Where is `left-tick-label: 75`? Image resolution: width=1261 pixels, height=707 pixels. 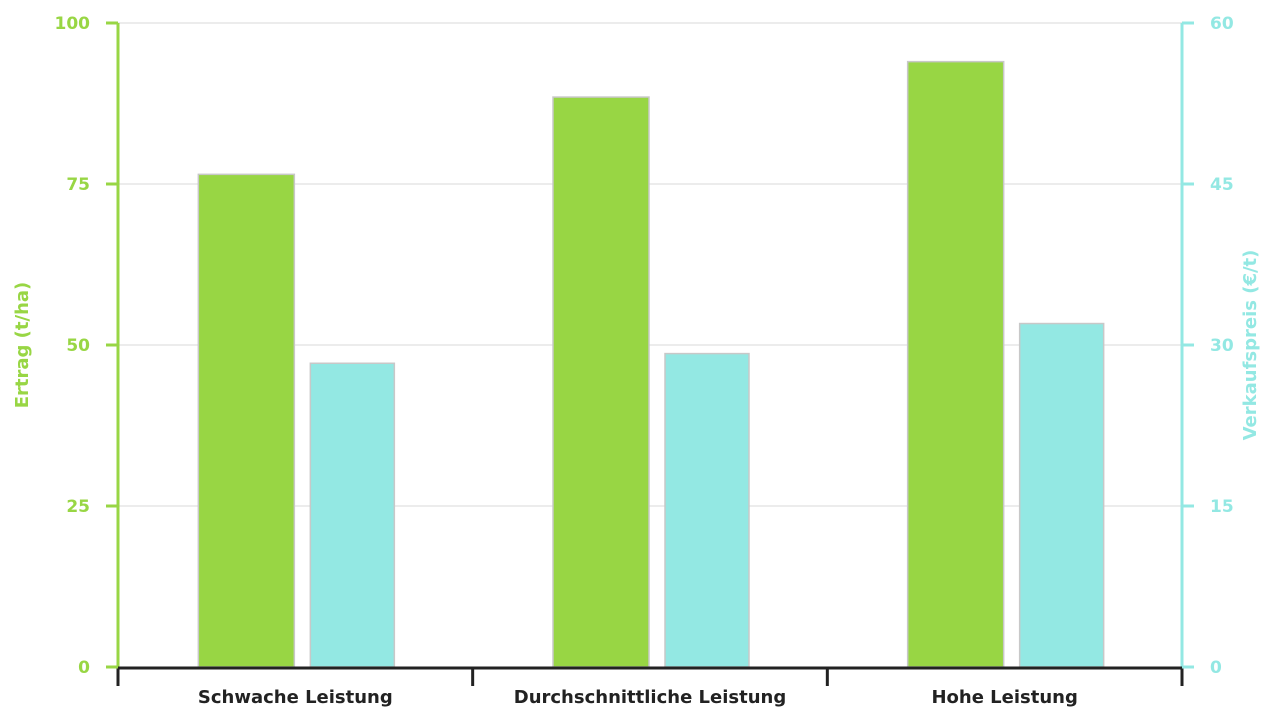
left-tick-label: 75 is located at coordinates (78, 185).